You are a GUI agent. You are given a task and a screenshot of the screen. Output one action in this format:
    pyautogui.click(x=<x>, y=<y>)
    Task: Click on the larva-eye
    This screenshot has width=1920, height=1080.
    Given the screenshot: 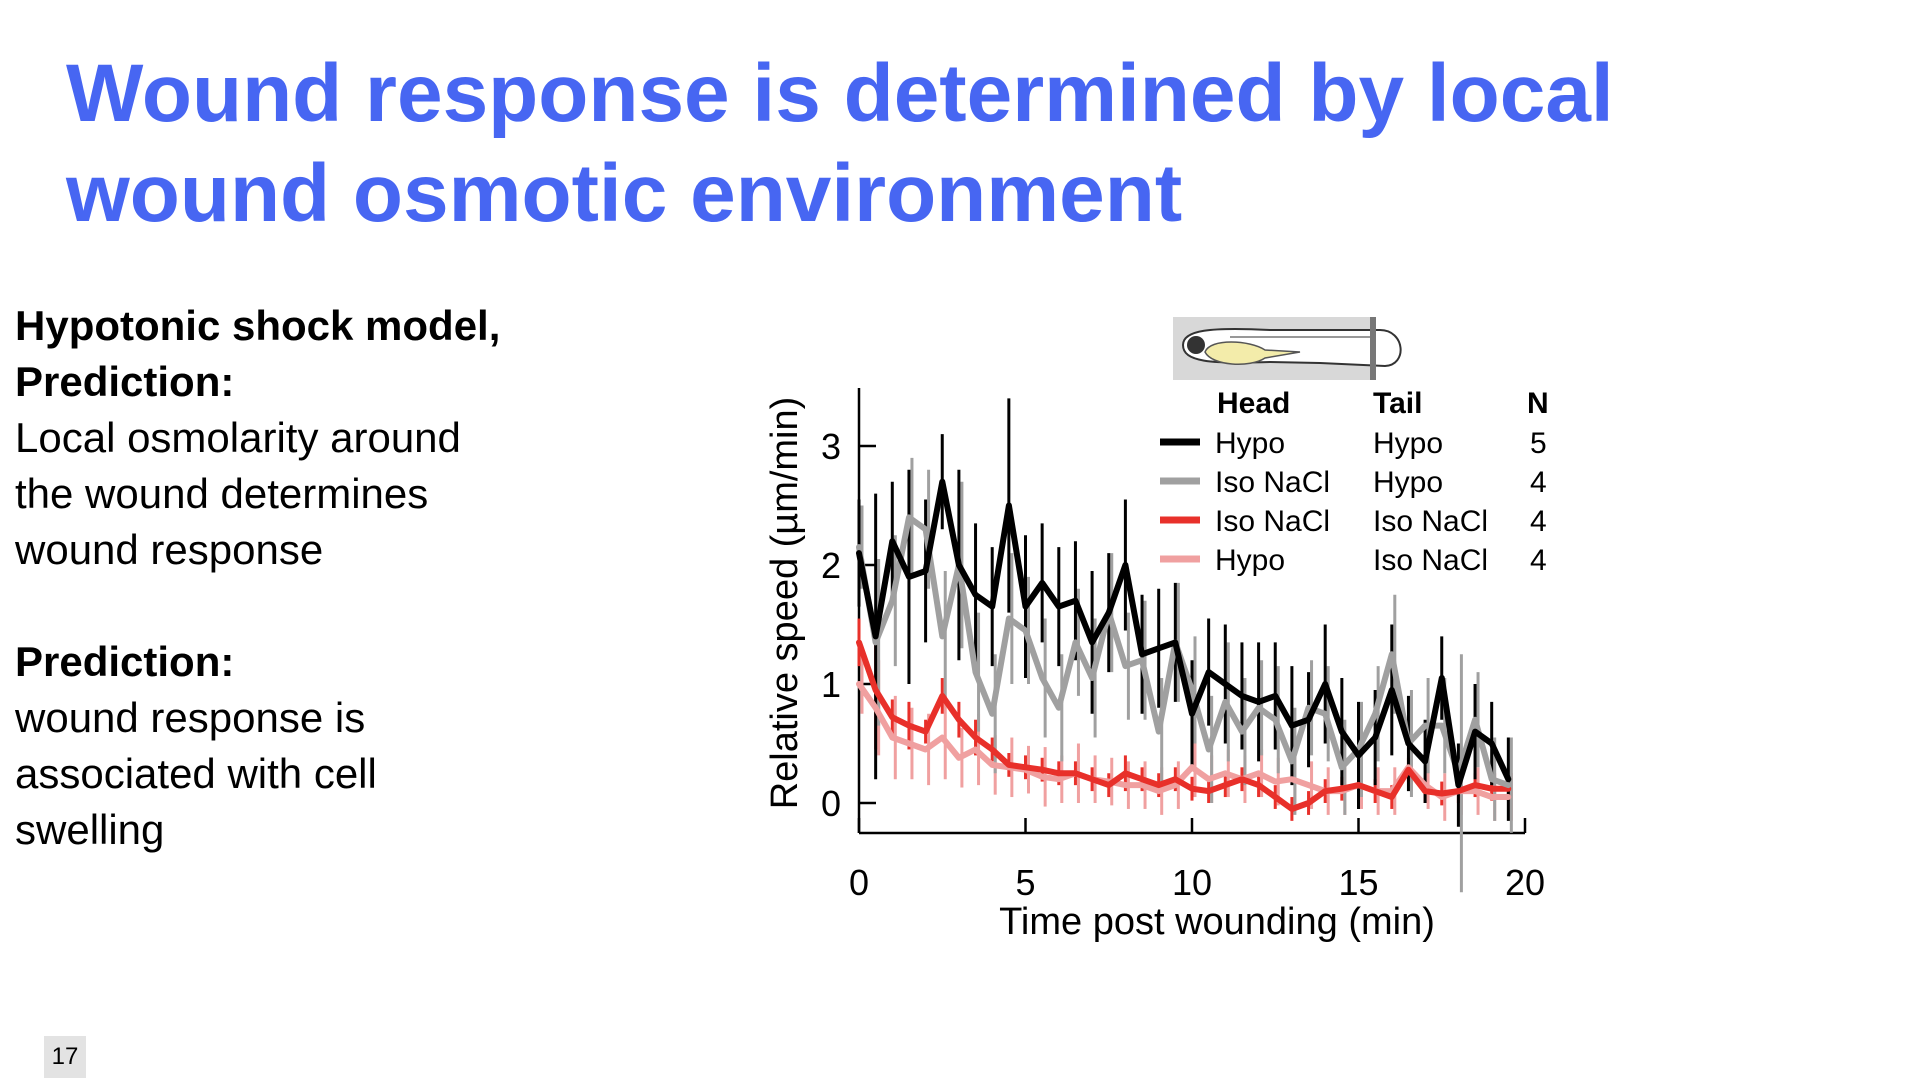 What is the action you would take?
    pyautogui.click(x=1196, y=345)
    